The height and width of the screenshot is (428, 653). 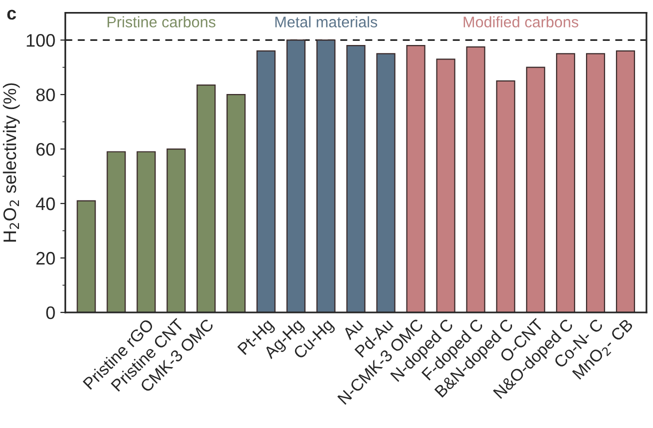 I want to click on y-axis-title: H$_{2}$O$_{2}$ selectivity (%), so click(x=11, y=162).